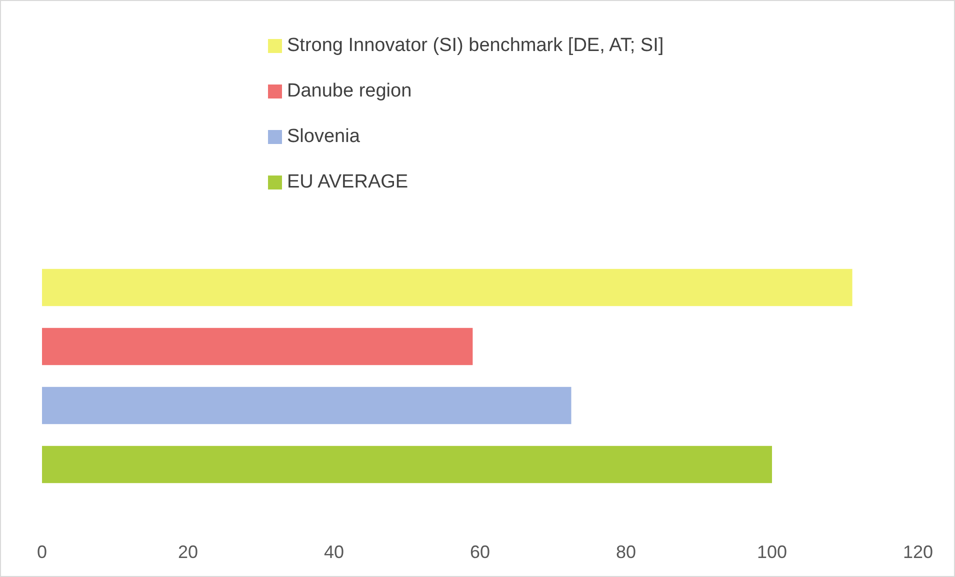  Describe the element at coordinates (349, 91) in the screenshot. I see `legend-label: Danube region` at that location.